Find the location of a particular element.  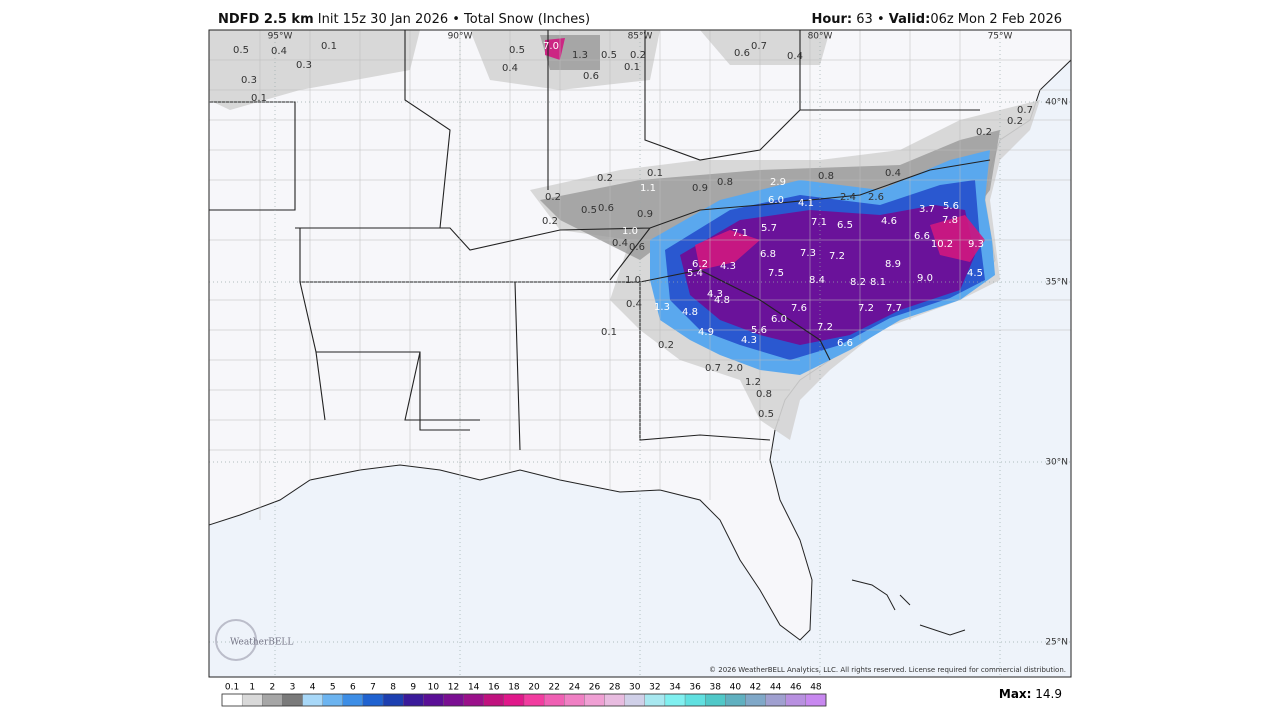

max-label: Max: is located at coordinates (1015, 694).